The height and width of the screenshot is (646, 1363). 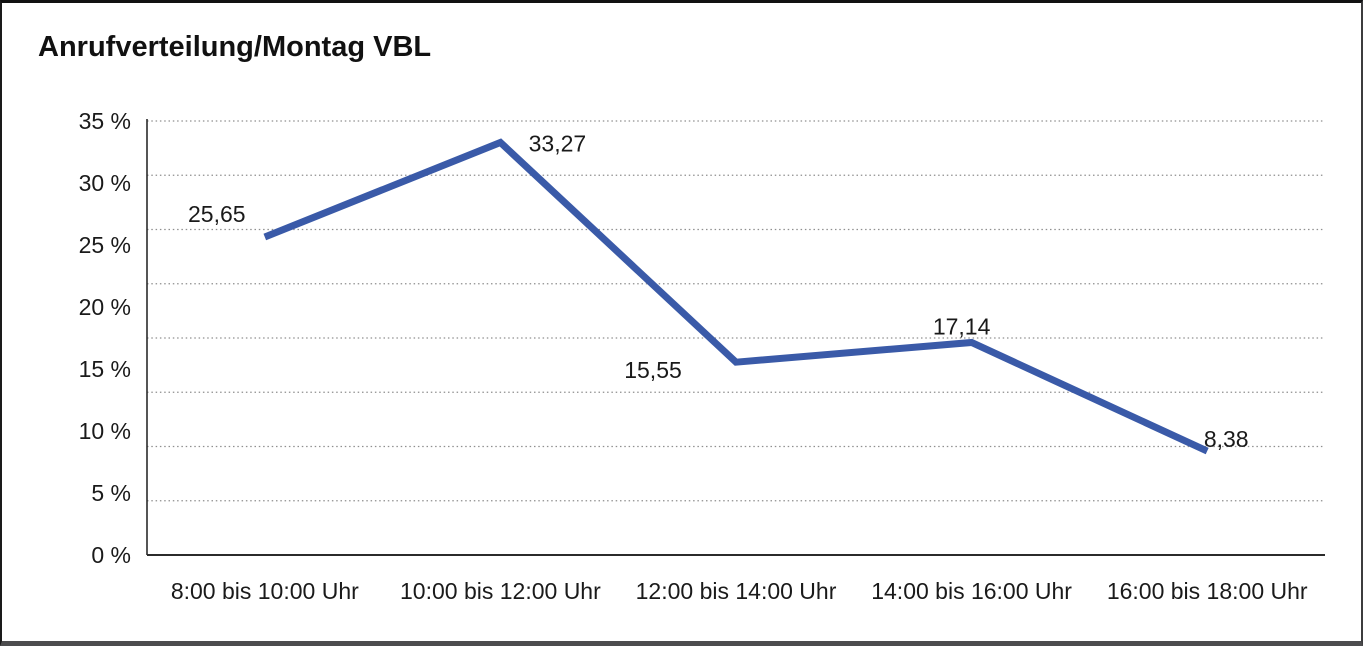 I want to click on y-tick-label: 15 %, so click(x=105, y=369).